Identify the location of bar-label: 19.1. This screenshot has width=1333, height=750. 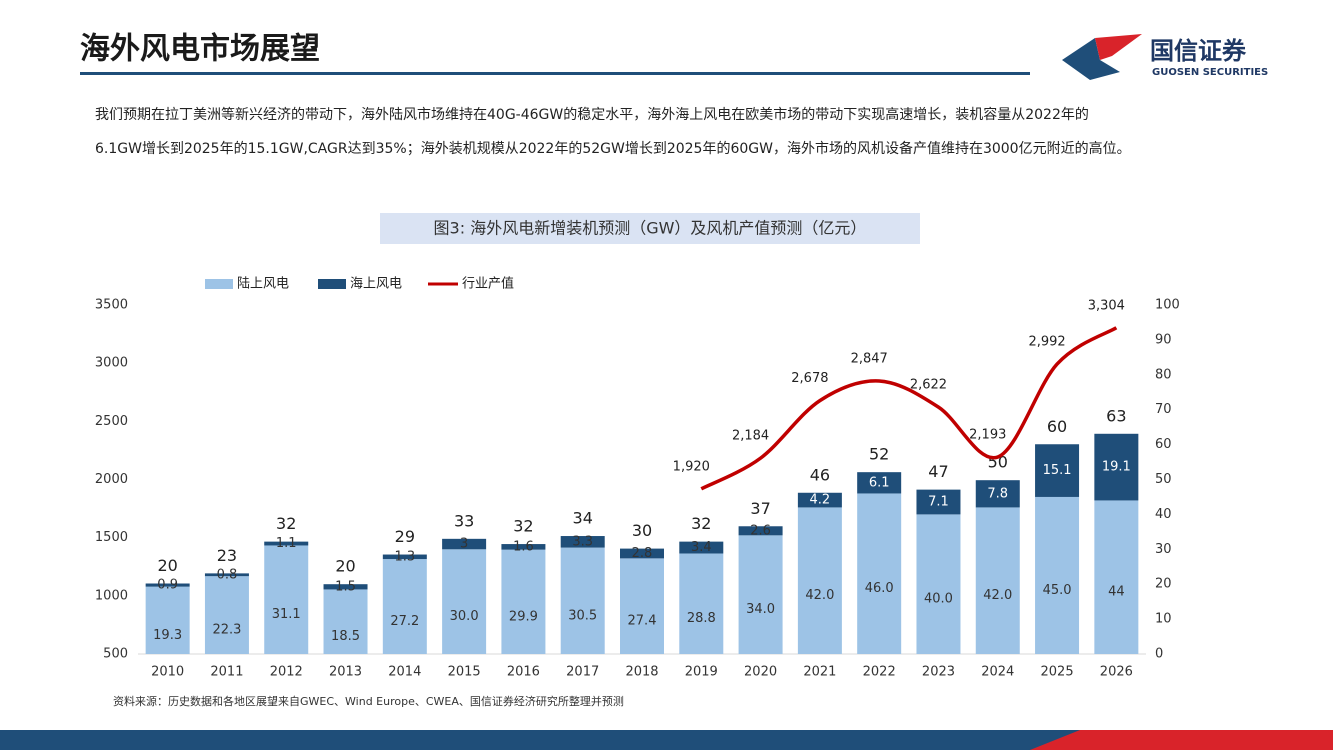
(1116, 467).